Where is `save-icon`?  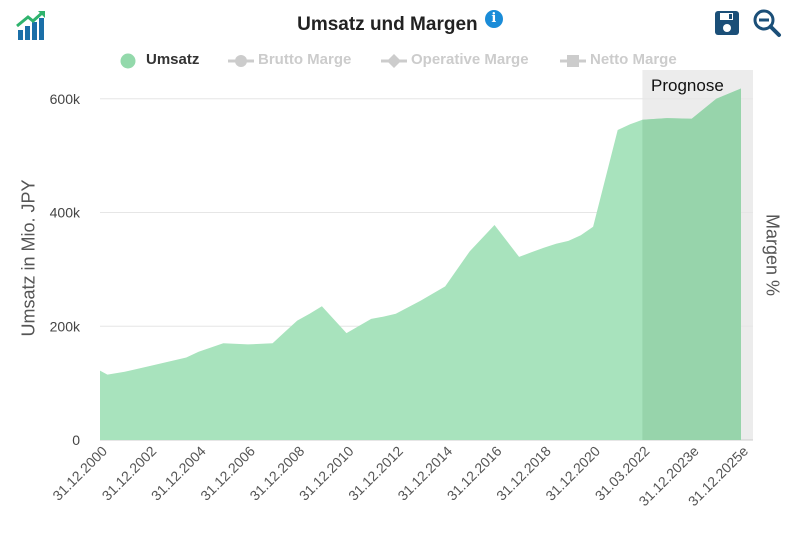 save-icon is located at coordinates (727, 23).